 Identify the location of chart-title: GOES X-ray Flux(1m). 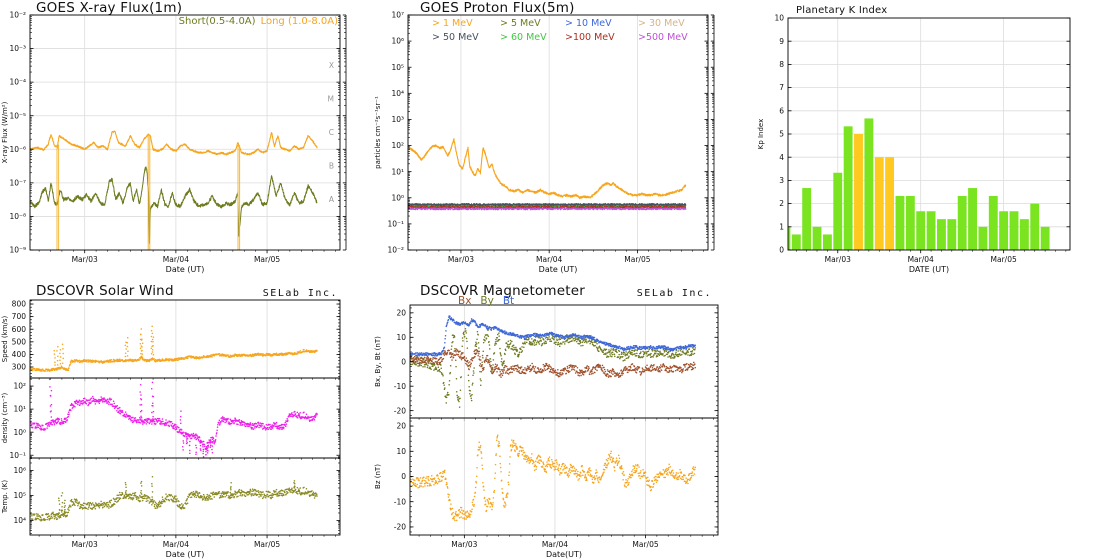
(109, 8).